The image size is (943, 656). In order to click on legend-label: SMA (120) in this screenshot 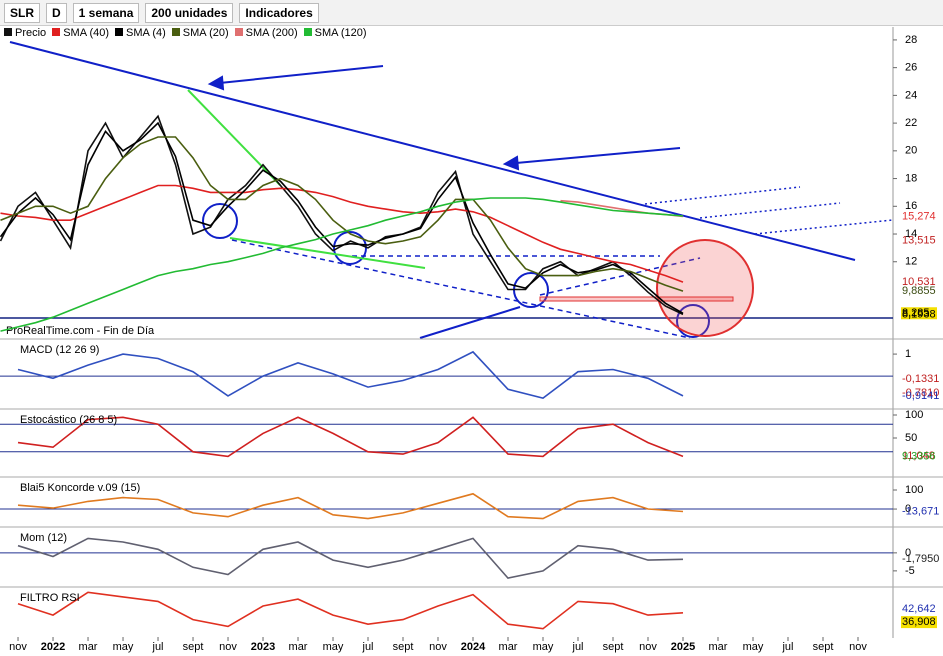, I will do `click(340, 33)`.